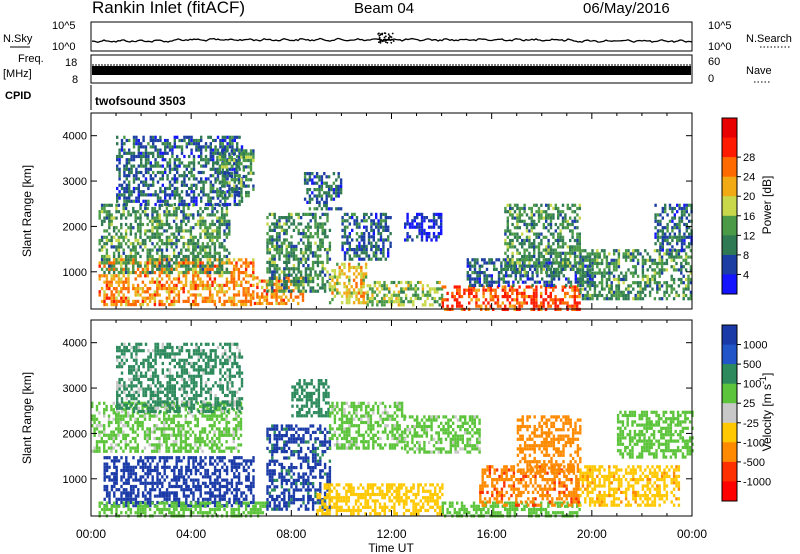  I want to click on freq-left-unit: [MHz], so click(17, 74).